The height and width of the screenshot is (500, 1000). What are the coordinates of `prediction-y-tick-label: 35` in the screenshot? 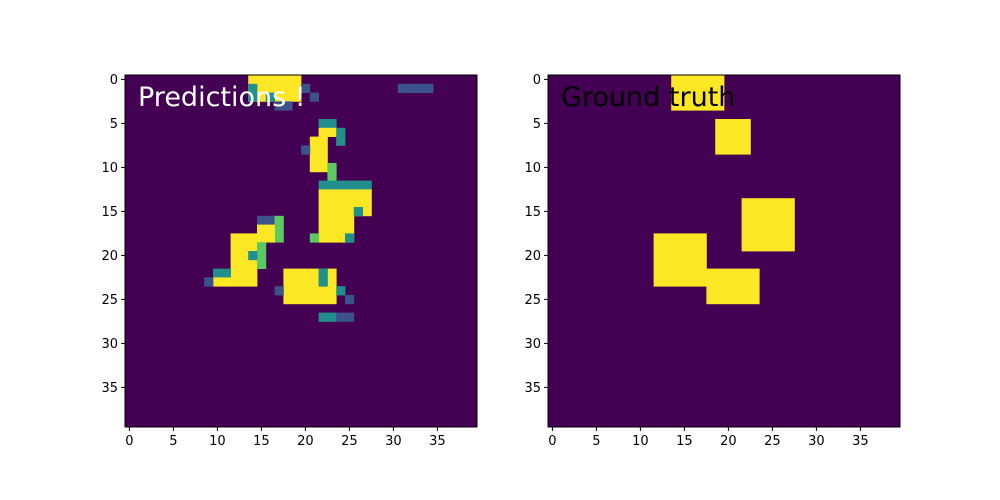 It's located at (109, 388).